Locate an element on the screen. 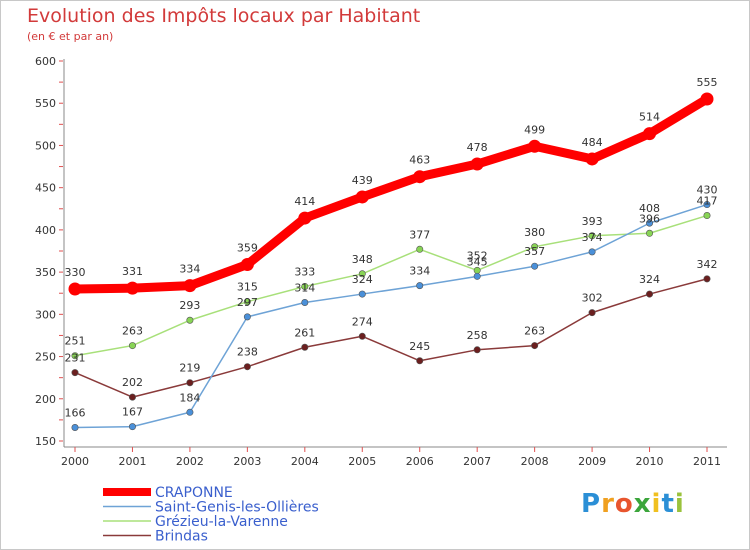 The image size is (750, 550). data-label: 231 is located at coordinates (75, 358).